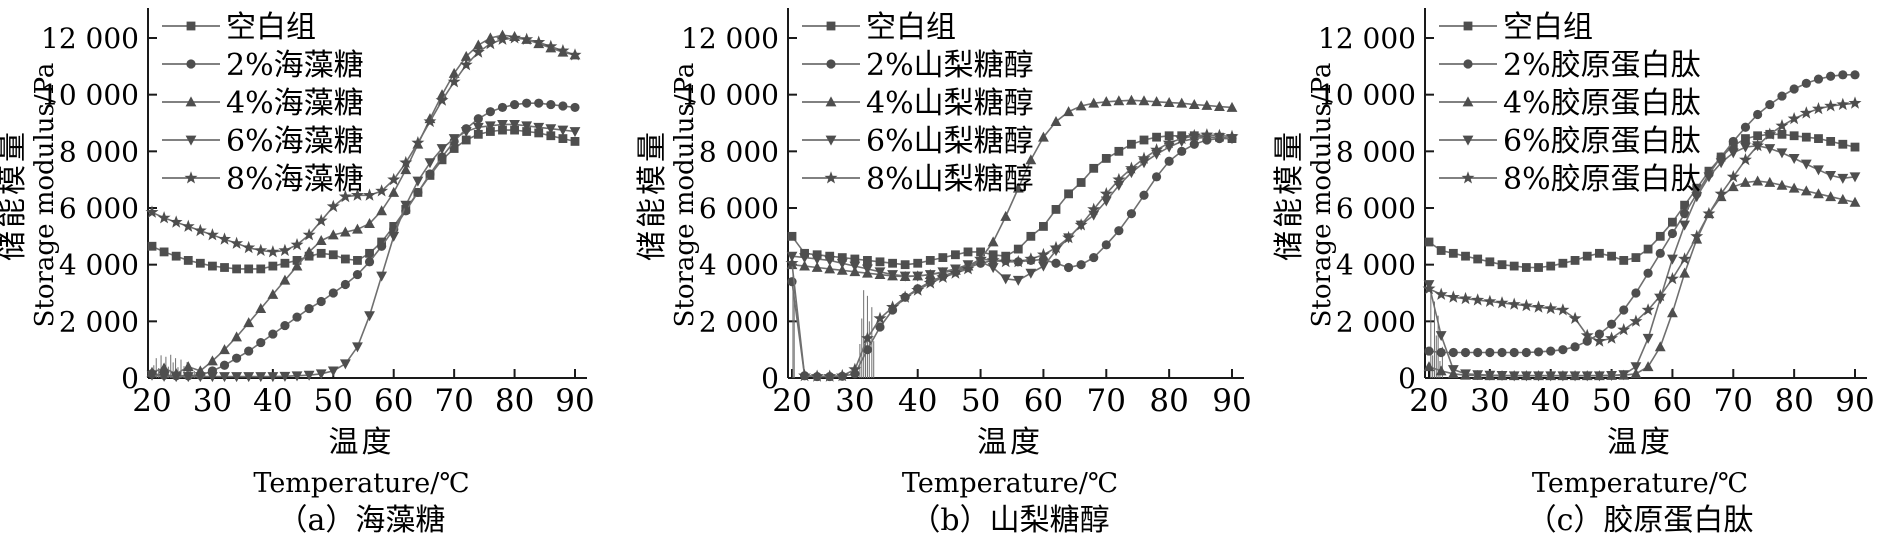 This screenshot has width=1885, height=535. What do you see at coordinates (739, 151) in the screenshot?
I see `y-tick-label: 8 000` at bounding box center [739, 151].